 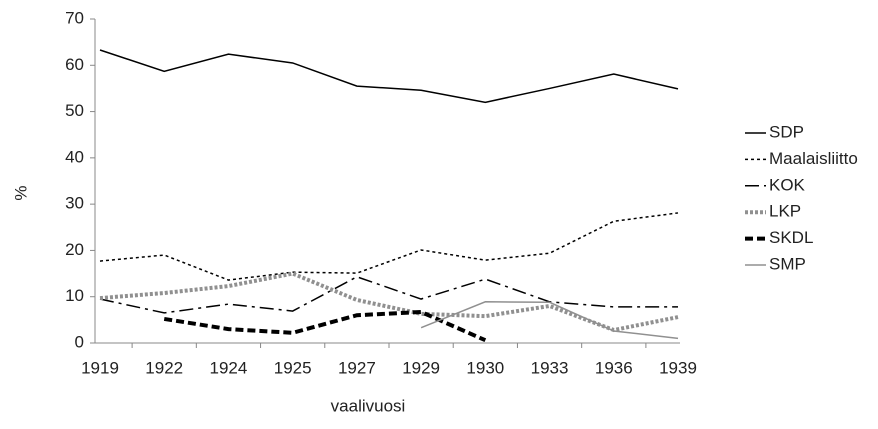 What do you see at coordinates (74, 203) in the screenshot?
I see `y-tick-label: 30` at bounding box center [74, 203].